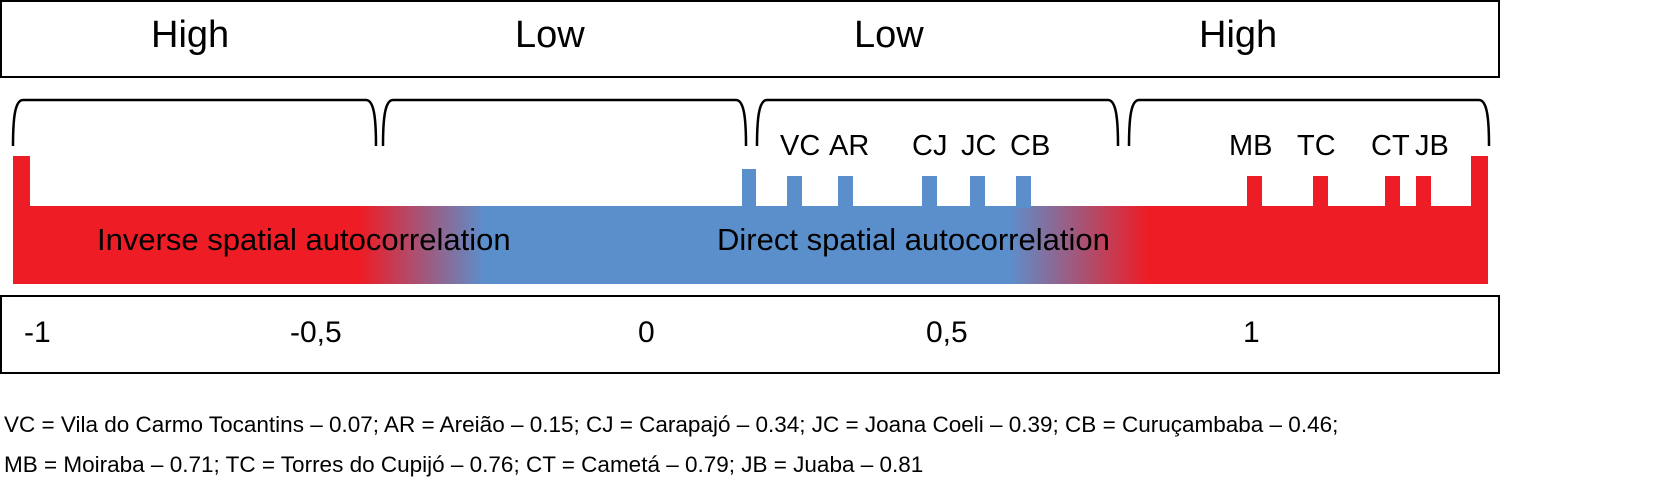 This screenshot has height=481, width=1655. What do you see at coordinates (889, 35) in the screenshot?
I see `category-label-low-right: Low` at bounding box center [889, 35].